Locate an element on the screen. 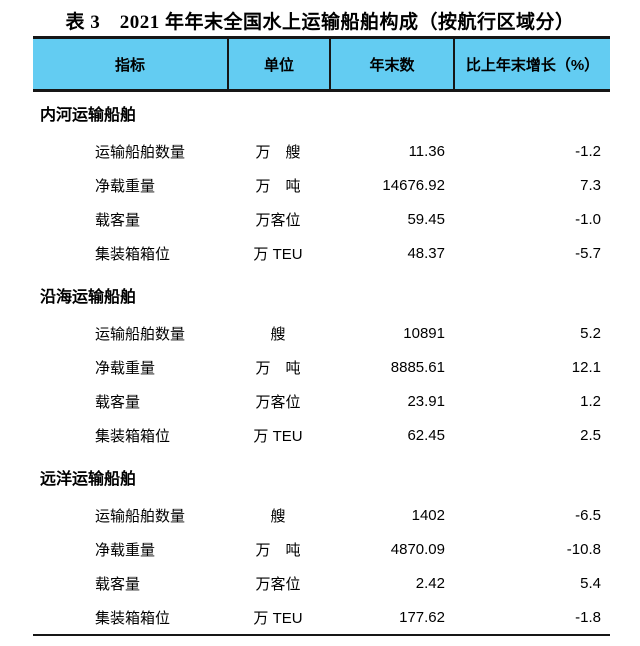 This screenshot has height=646, width=640. table-row: 运输船舶数量 艘 1402 -6.5 is located at coordinates (321, 515).